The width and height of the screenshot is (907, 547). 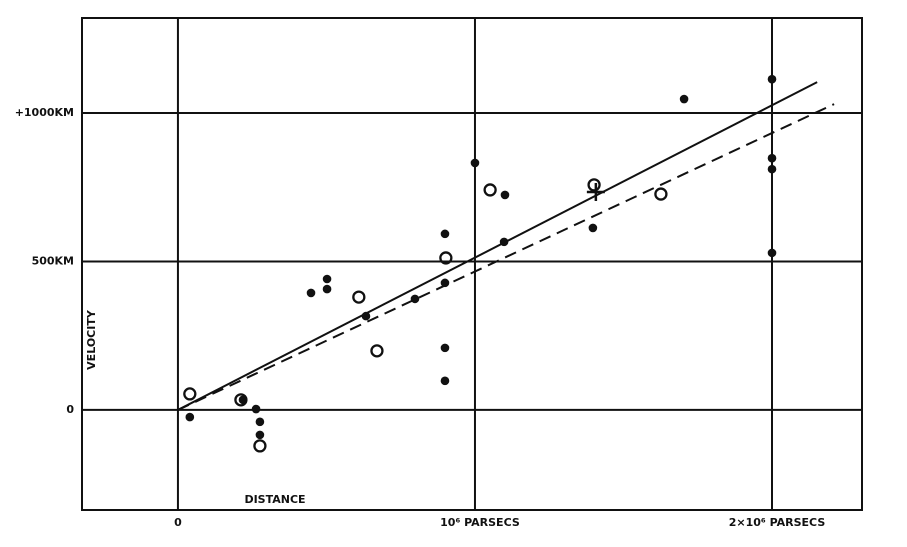 I want to click on y-axis-label: VELOCITY, so click(x=91, y=339).